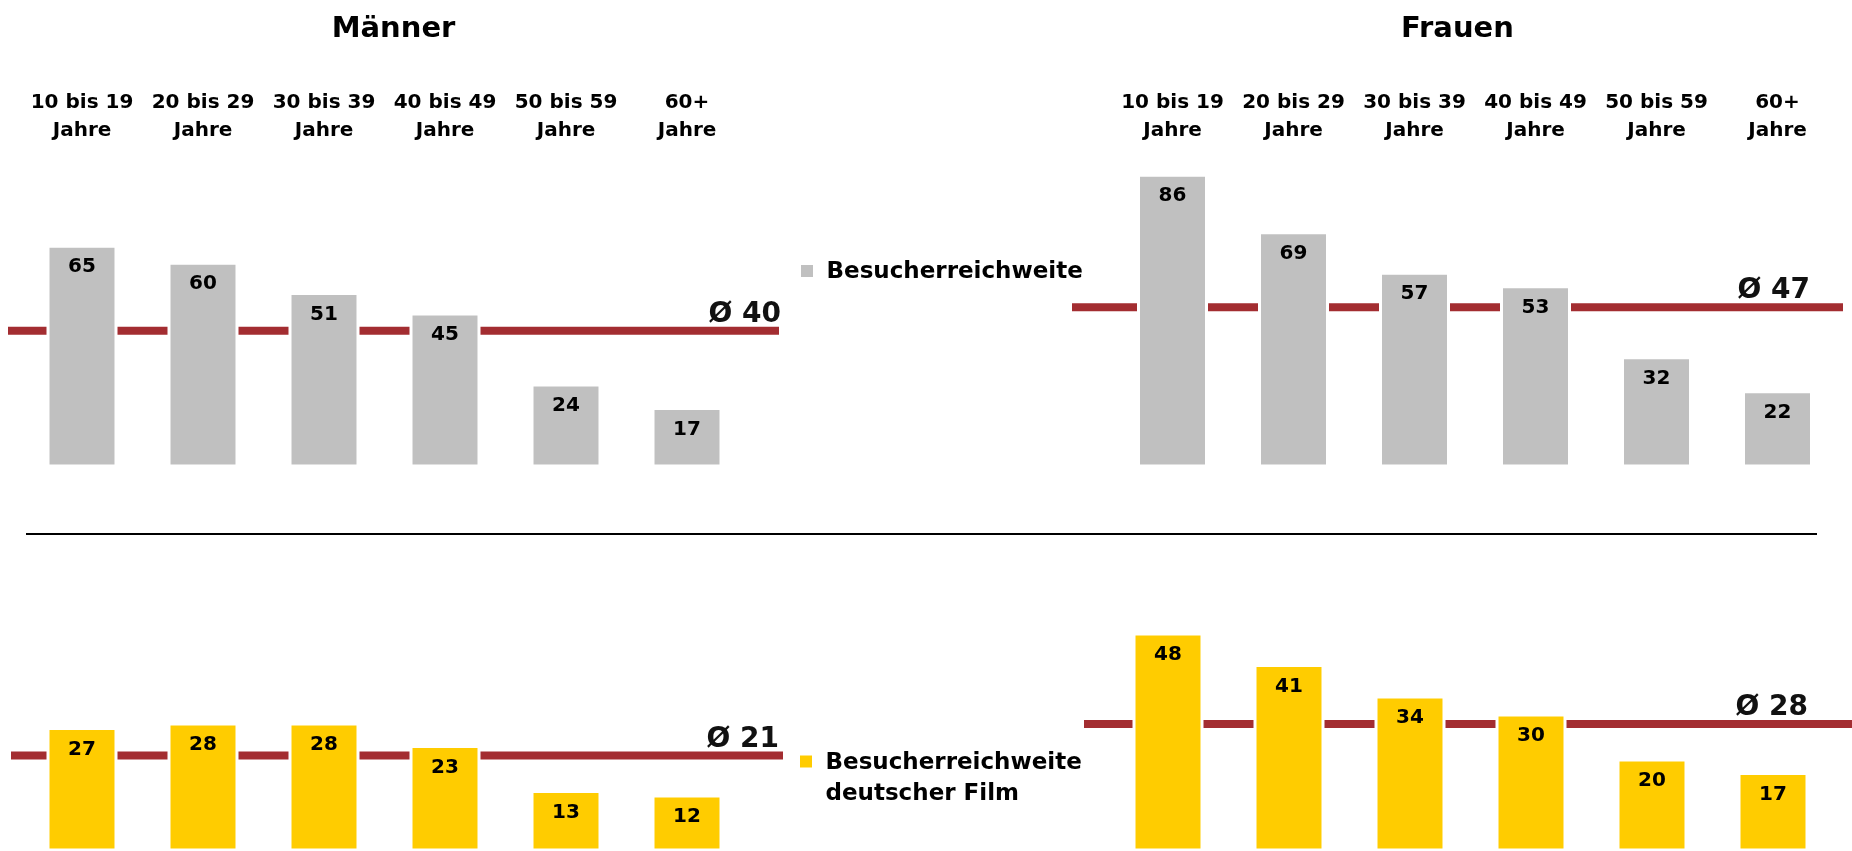  What do you see at coordinates (394, 27) in the screenshot?
I see `chart-title: Männer` at bounding box center [394, 27].